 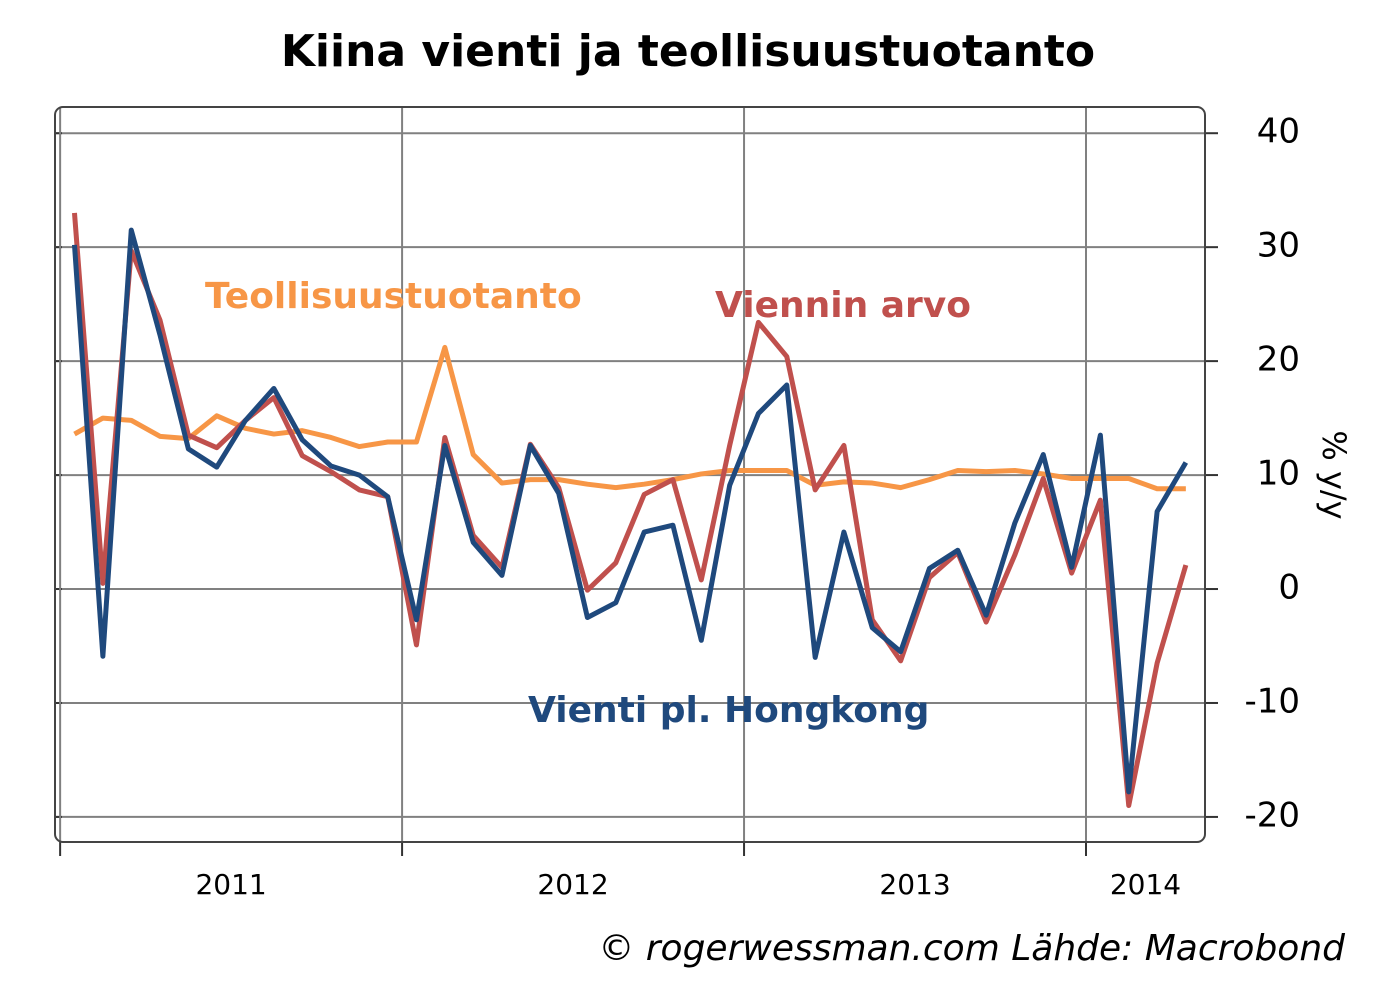 What do you see at coordinates (393, 296) in the screenshot?
I see `series-label: Teollisuustuotanto` at bounding box center [393, 296].